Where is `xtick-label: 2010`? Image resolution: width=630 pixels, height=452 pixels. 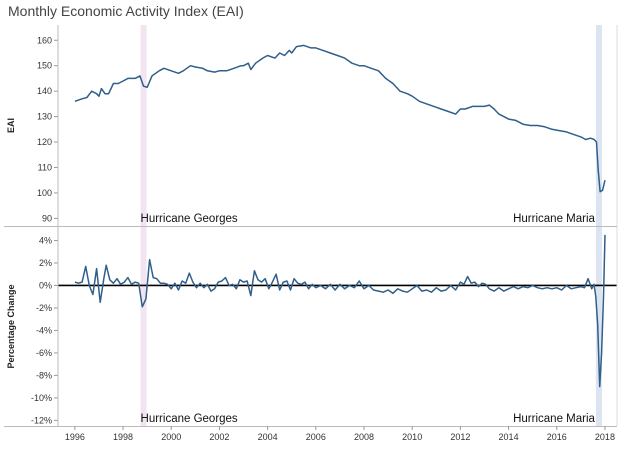
xtick-label: 2010 is located at coordinates (412, 437).